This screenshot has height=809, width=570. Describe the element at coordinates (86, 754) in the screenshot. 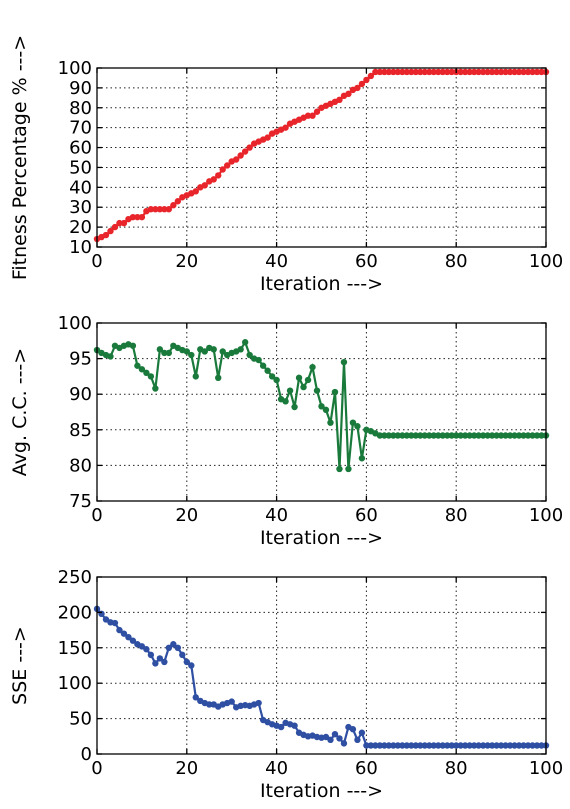

I see `y-tick-label: 0` at that location.